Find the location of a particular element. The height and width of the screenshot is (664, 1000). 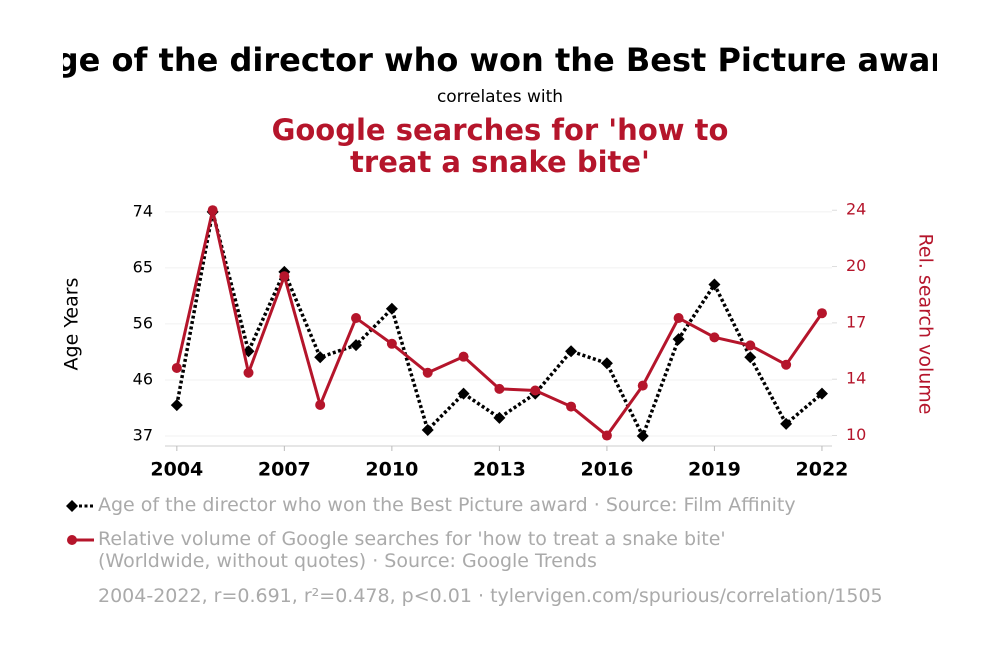

x-tick-label: 2010 is located at coordinates (391, 470).